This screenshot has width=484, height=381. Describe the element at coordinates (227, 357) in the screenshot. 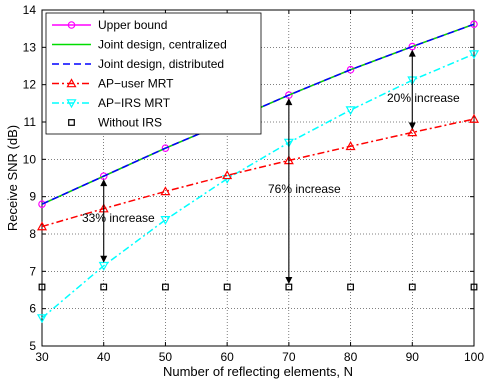

I see `x-tick-label: 60` at that location.